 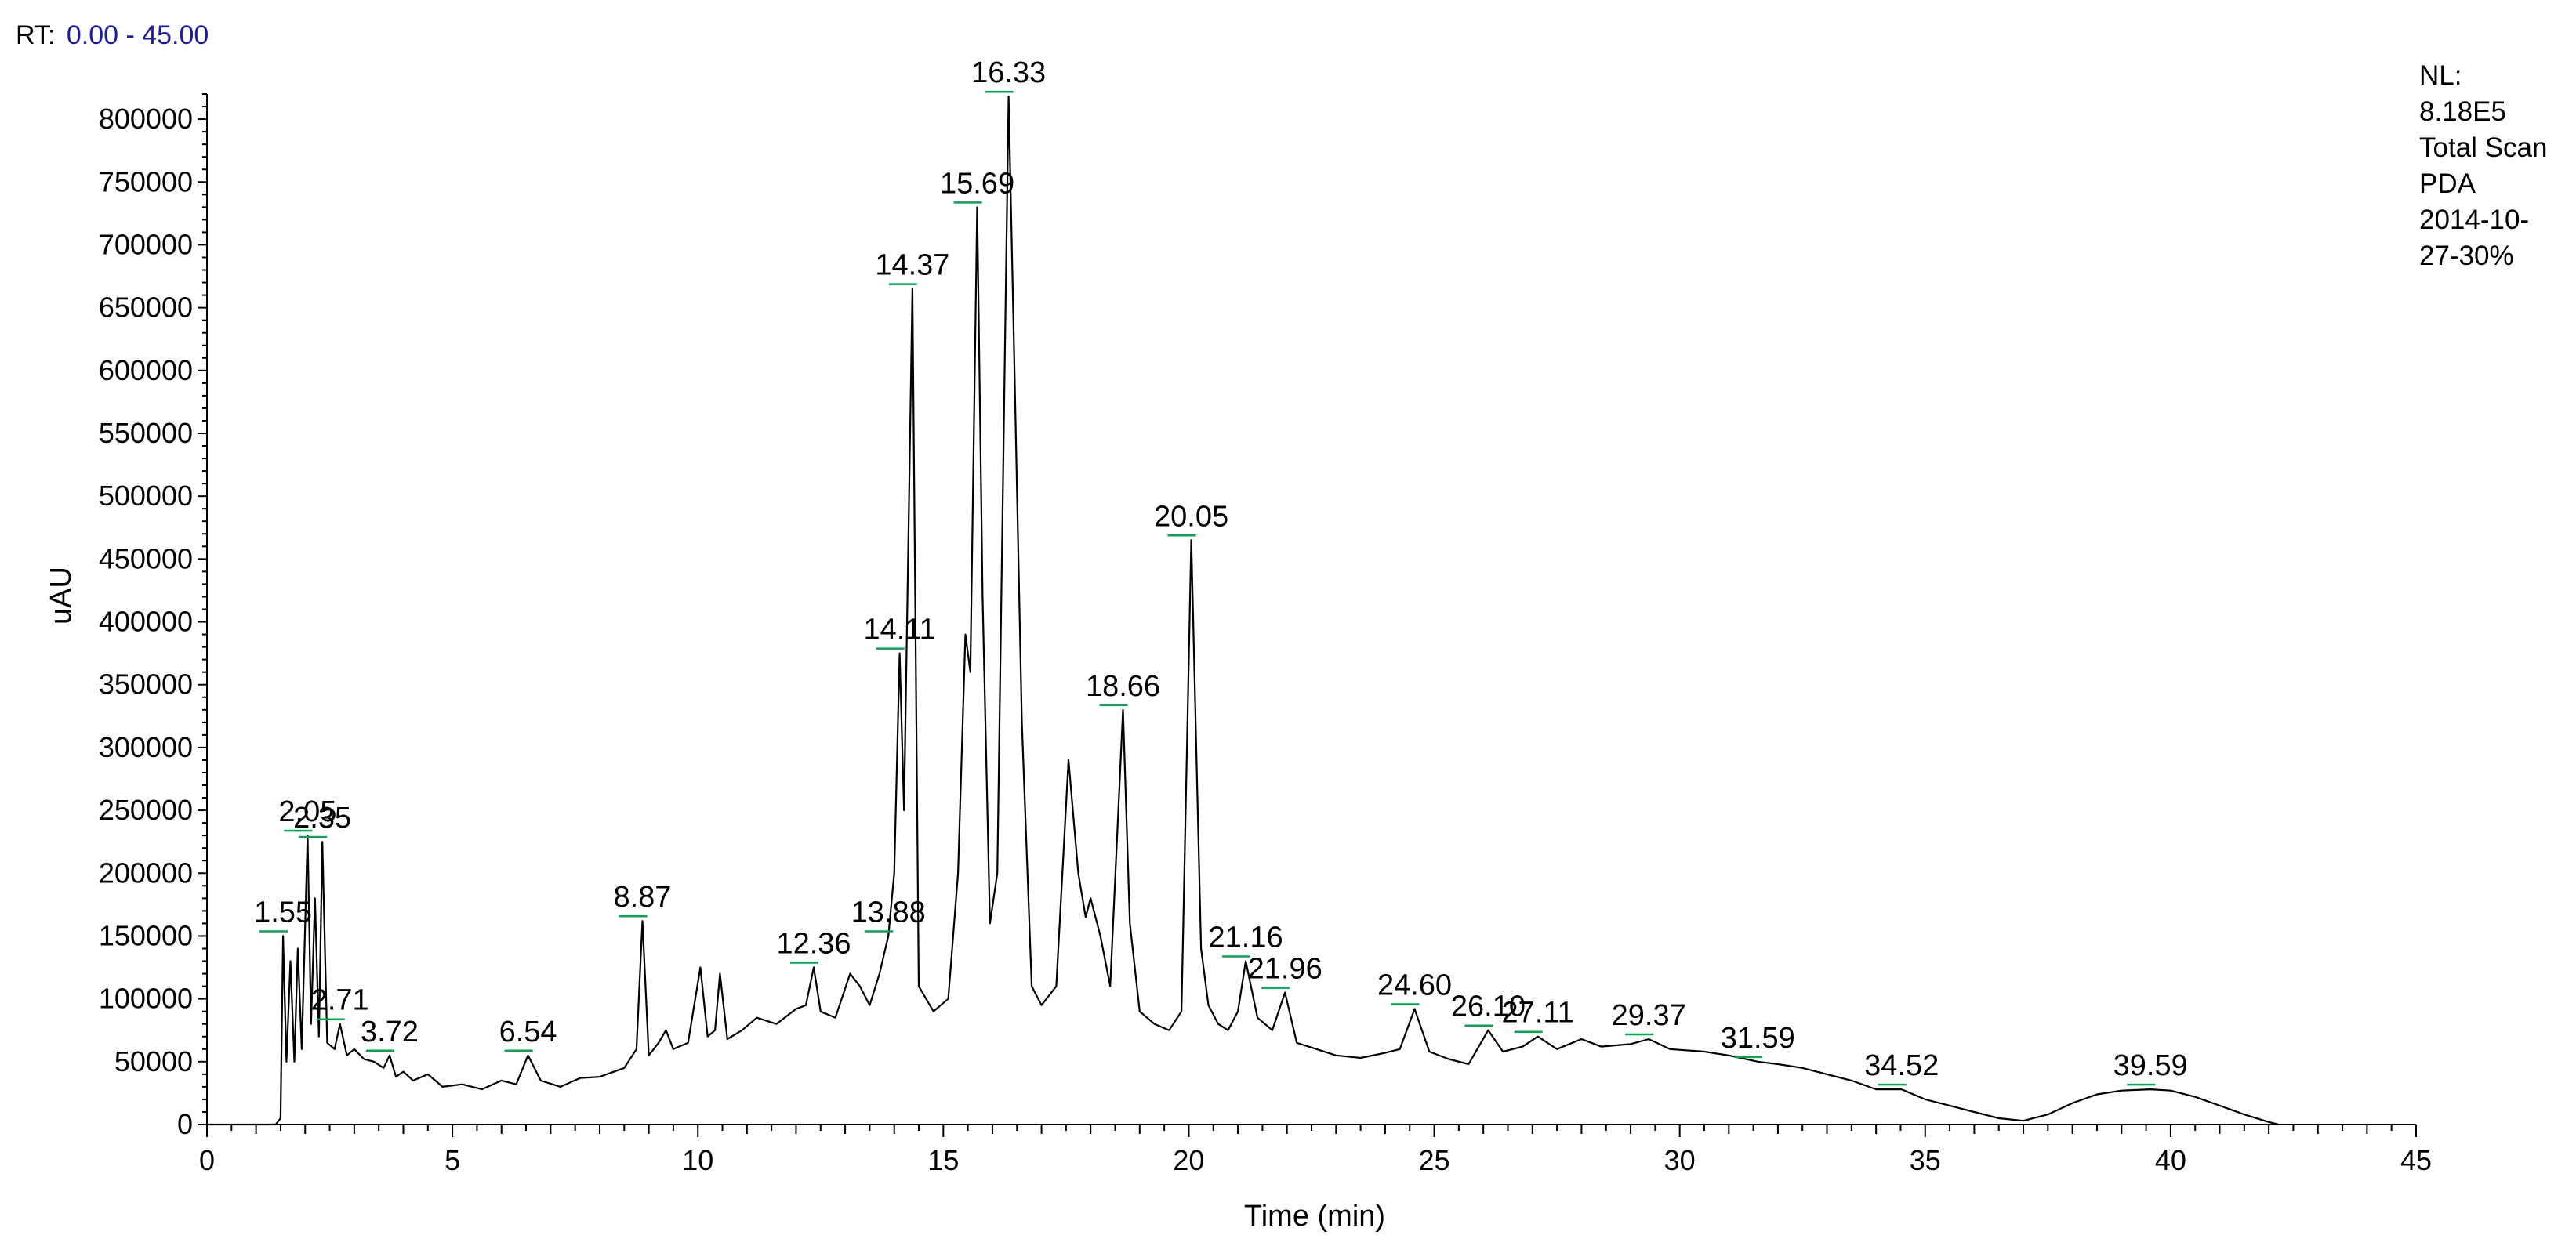 What do you see at coordinates (1285, 969) in the screenshot?
I see `peak-label: 21.96` at bounding box center [1285, 969].